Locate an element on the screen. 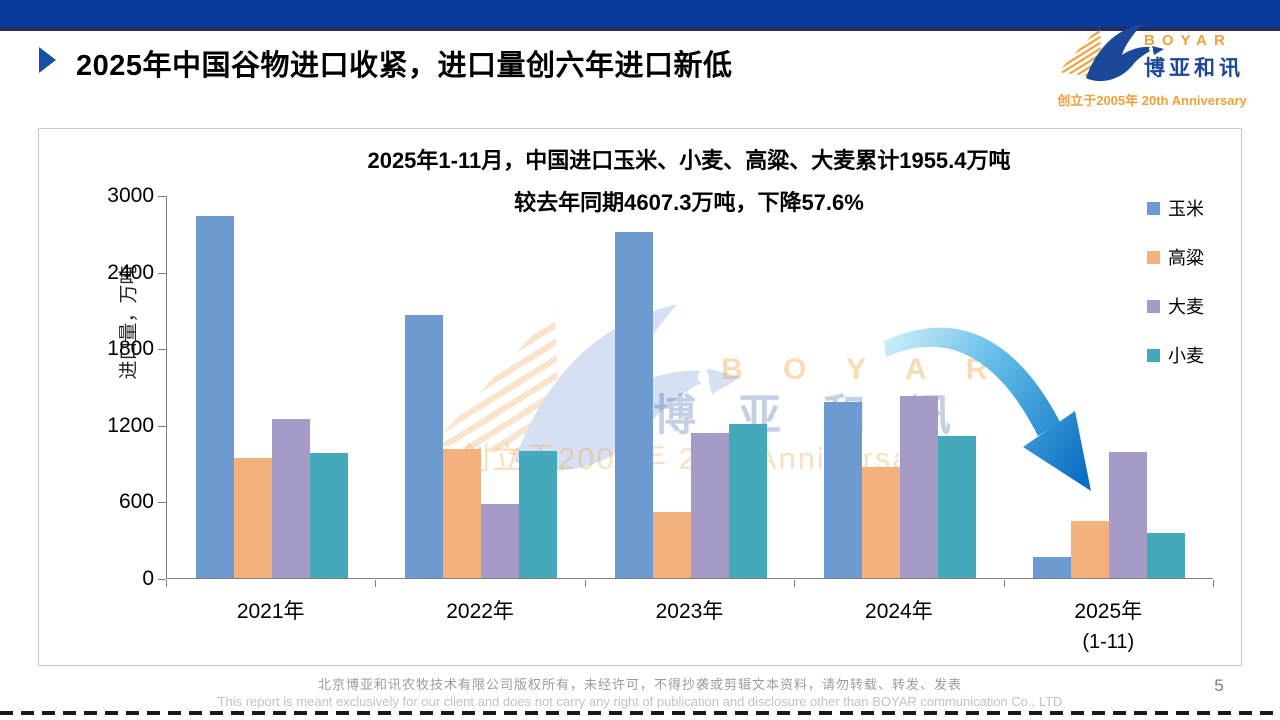  title-bullet-triangle-icon is located at coordinates (47, 60).